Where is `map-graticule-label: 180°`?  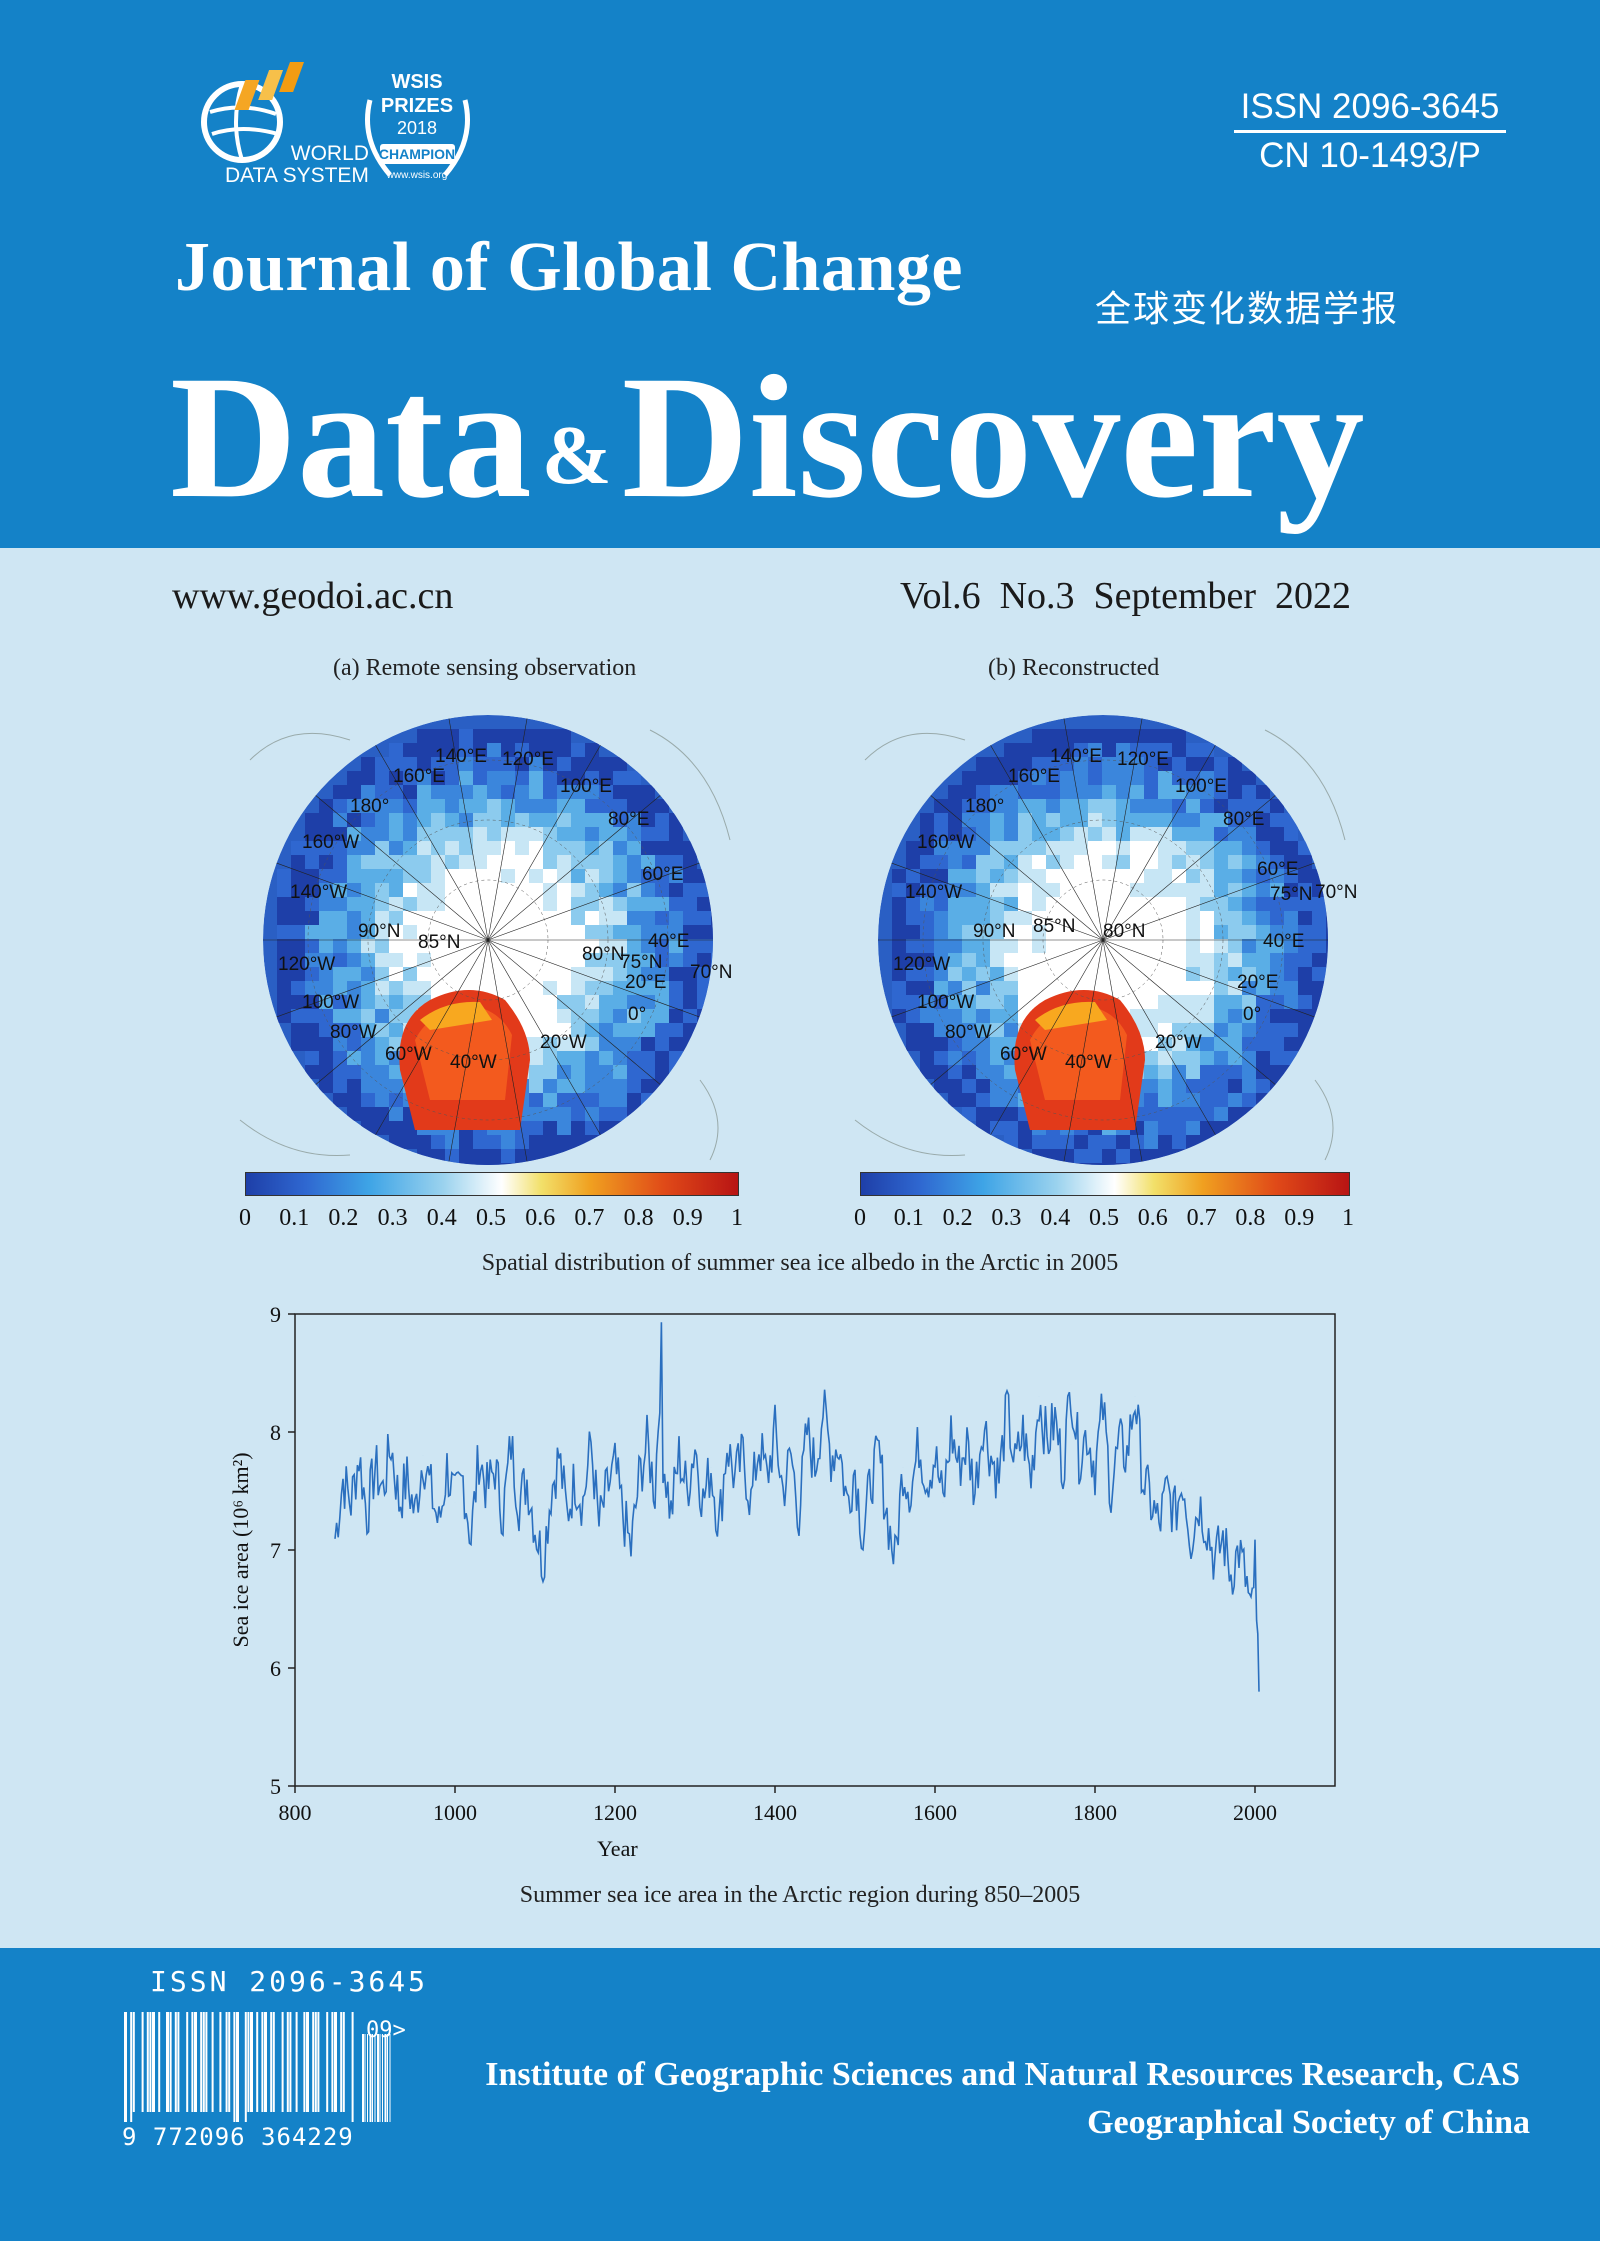 map-graticule-label: 180° is located at coordinates (369, 806).